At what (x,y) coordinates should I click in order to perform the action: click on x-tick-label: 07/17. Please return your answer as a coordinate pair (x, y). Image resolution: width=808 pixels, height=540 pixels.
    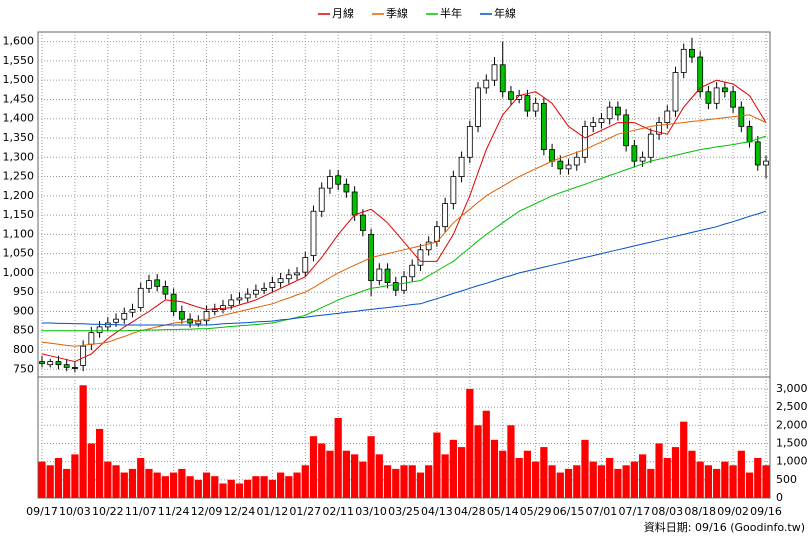
    Looking at the image, I should click on (635, 511).